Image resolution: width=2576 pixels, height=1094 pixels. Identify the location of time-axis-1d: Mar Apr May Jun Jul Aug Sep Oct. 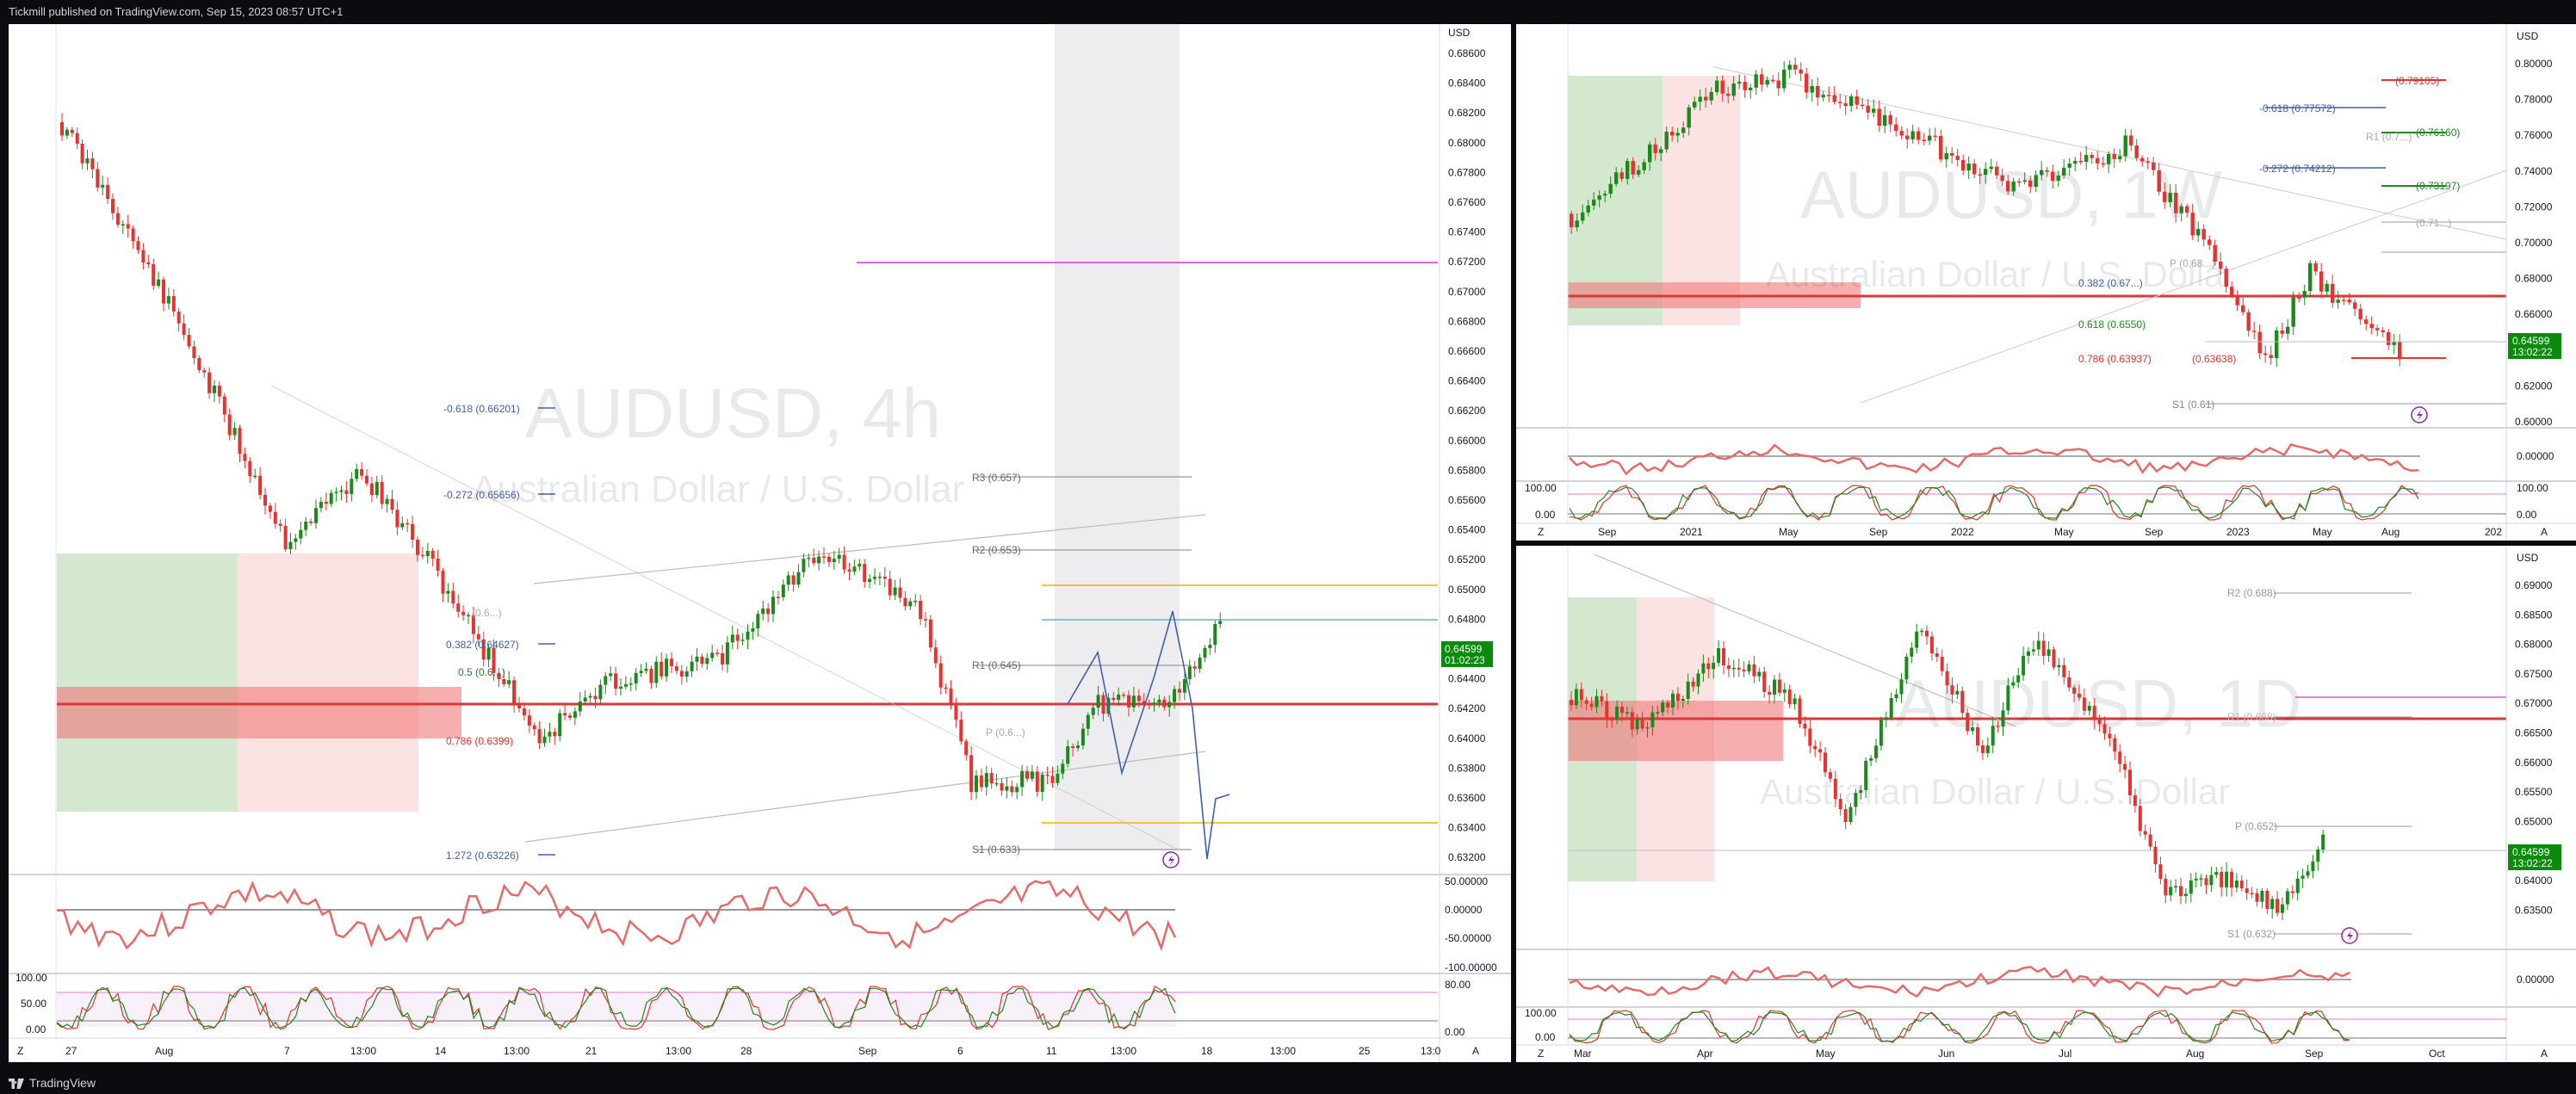
(2009, 1054).